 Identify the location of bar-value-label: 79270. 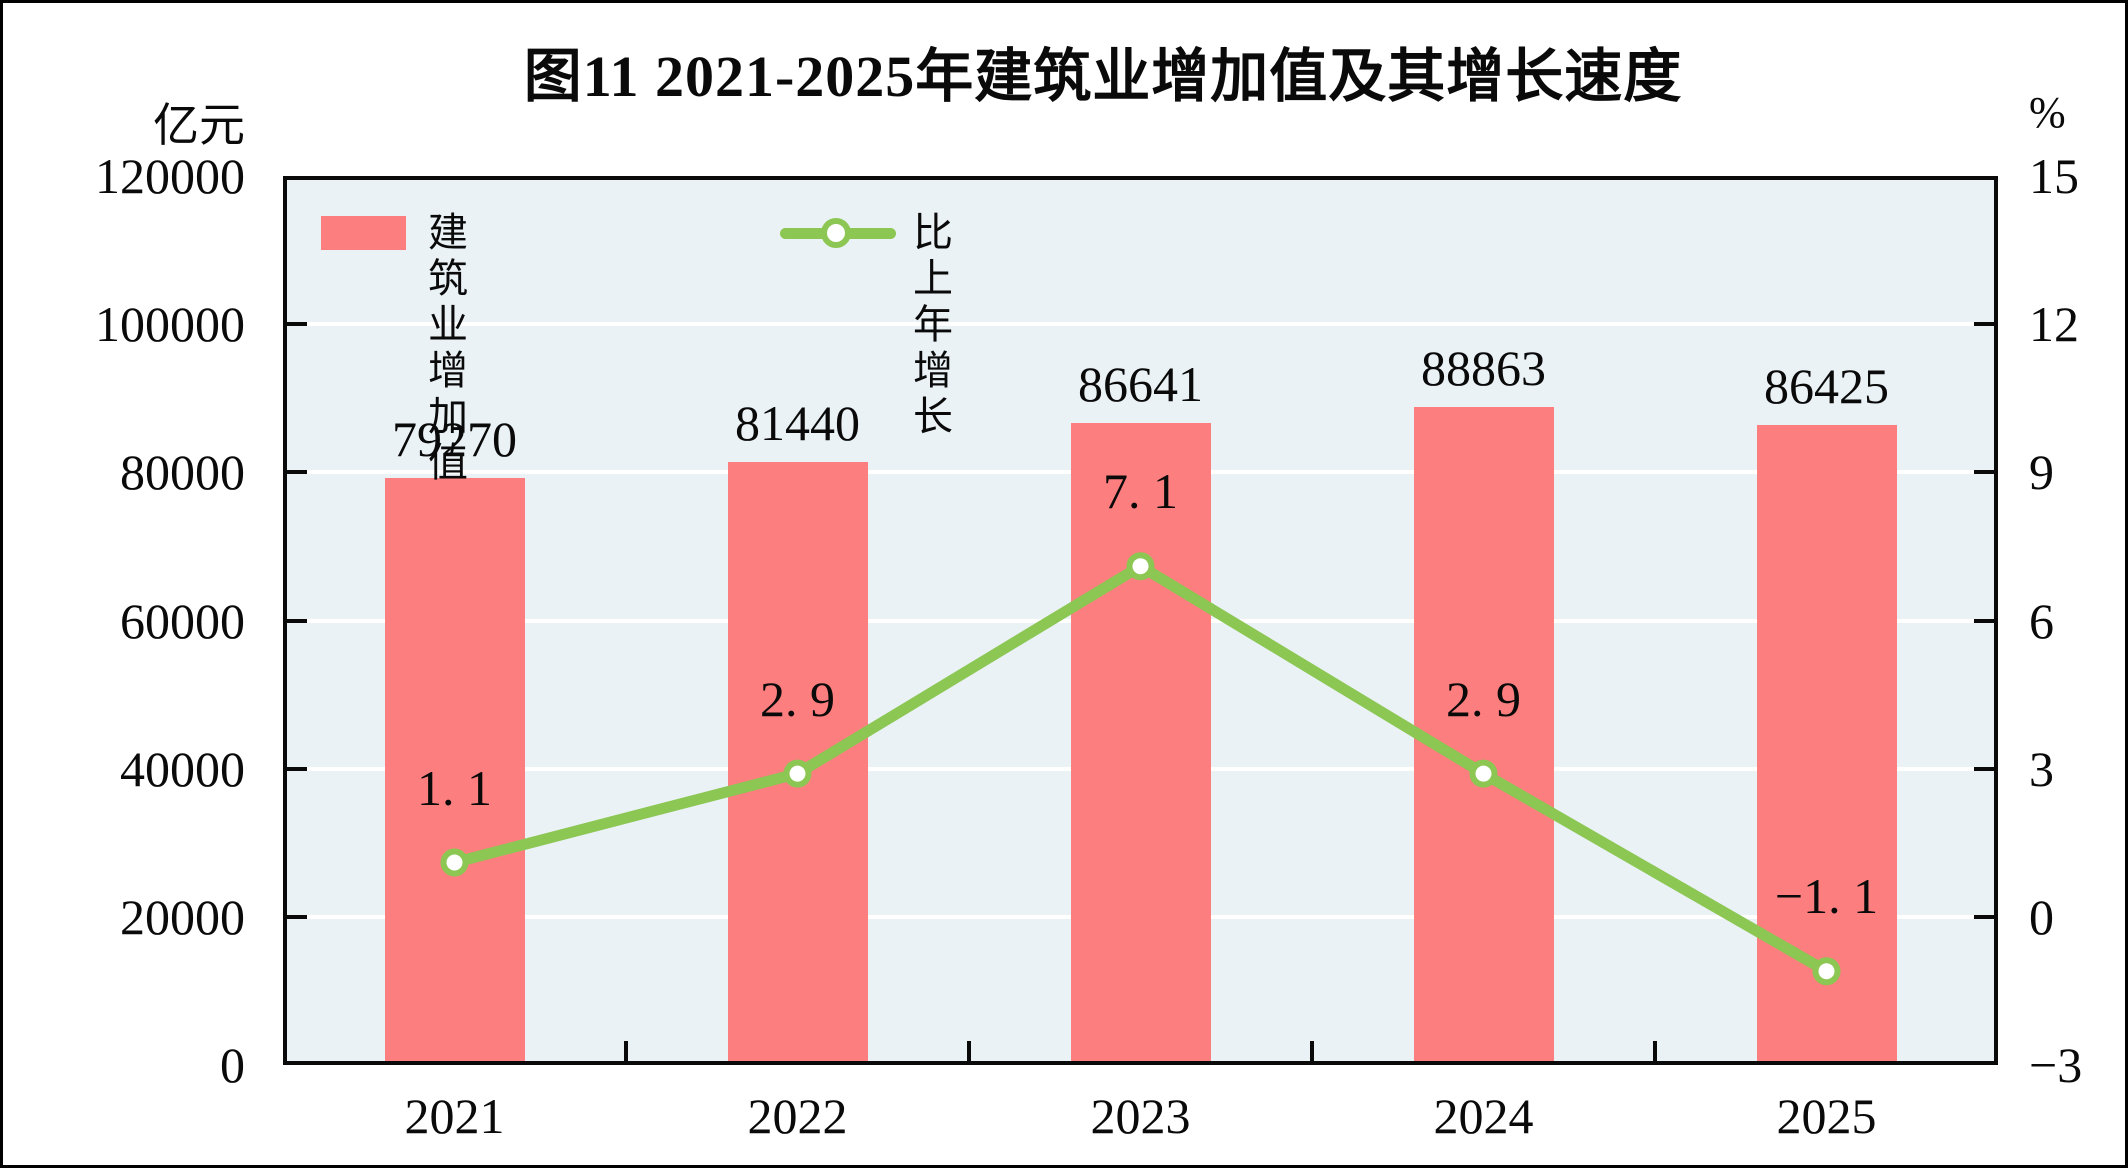
(454, 438).